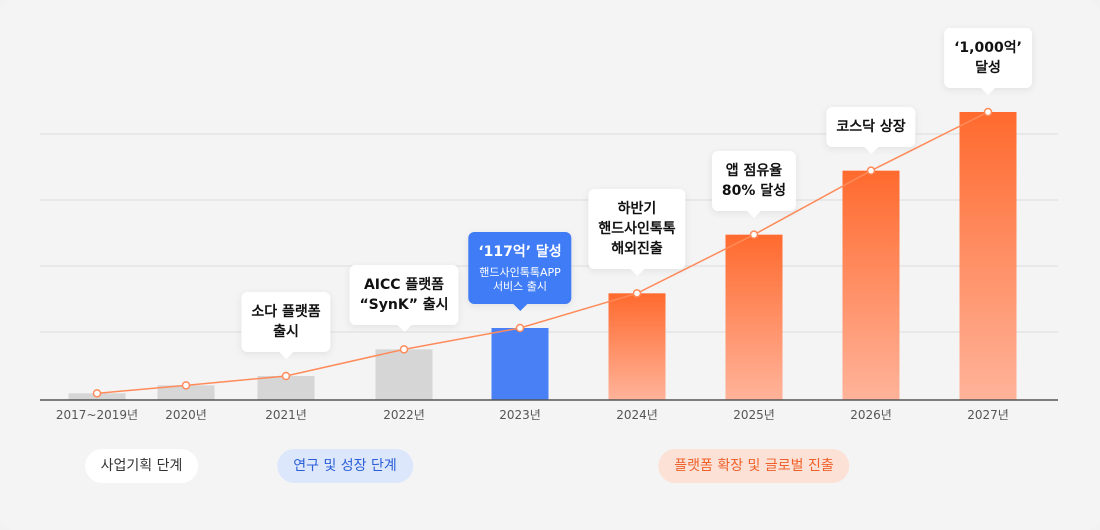  Describe the element at coordinates (285, 332) in the screenshot. I see `callout-line: 출시` at that location.